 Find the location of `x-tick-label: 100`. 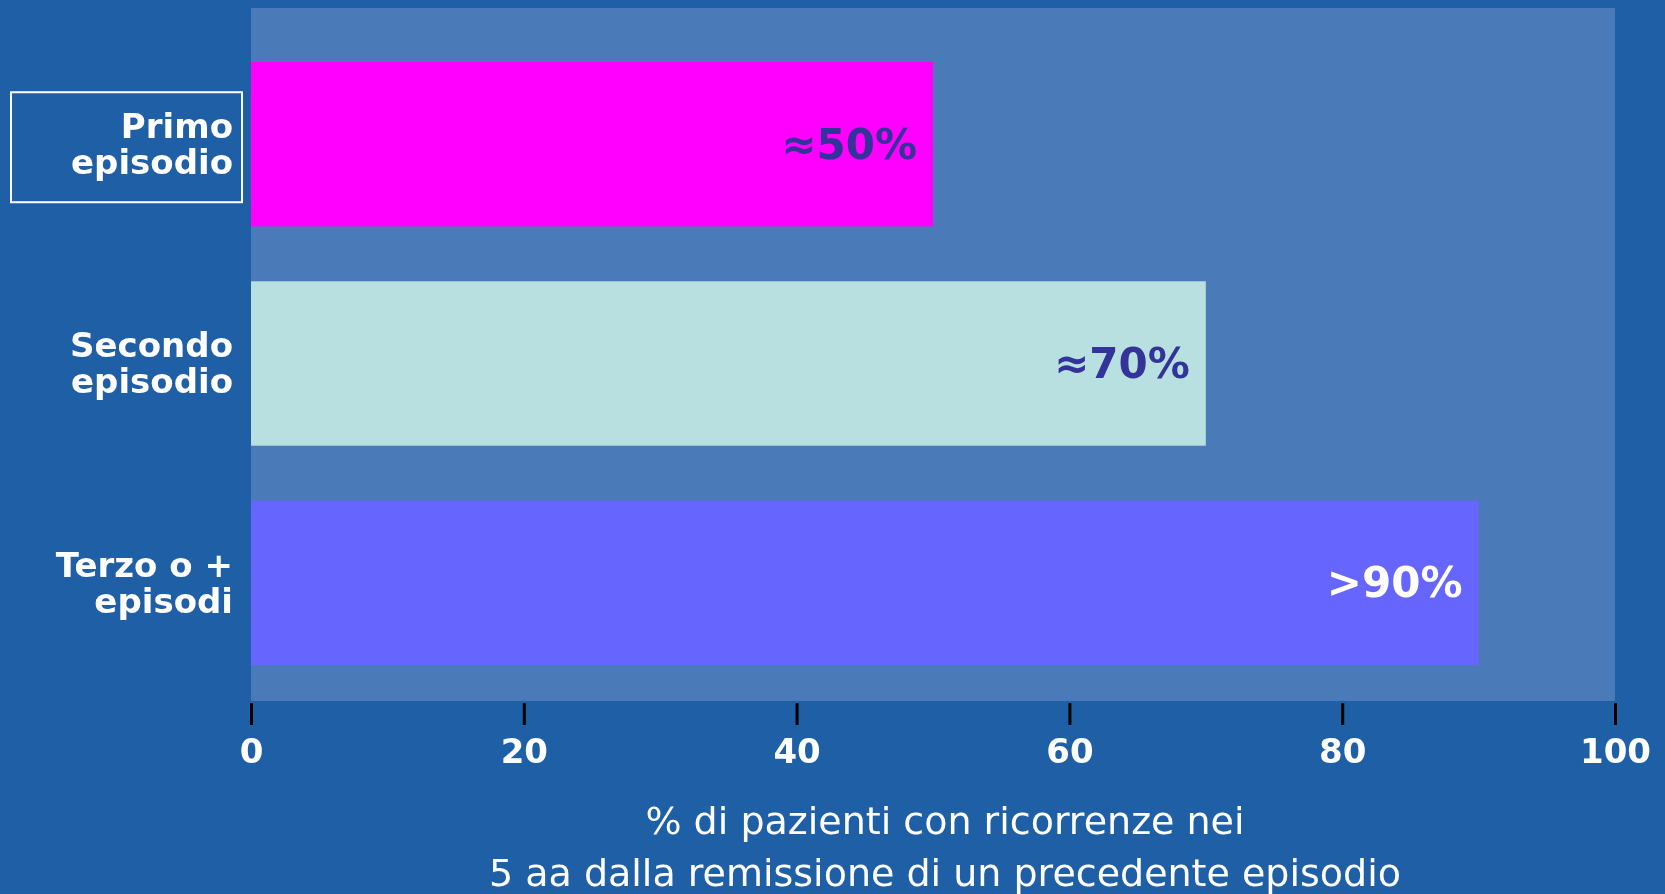

x-tick-label: 100 is located at coordinates (1615, 751).